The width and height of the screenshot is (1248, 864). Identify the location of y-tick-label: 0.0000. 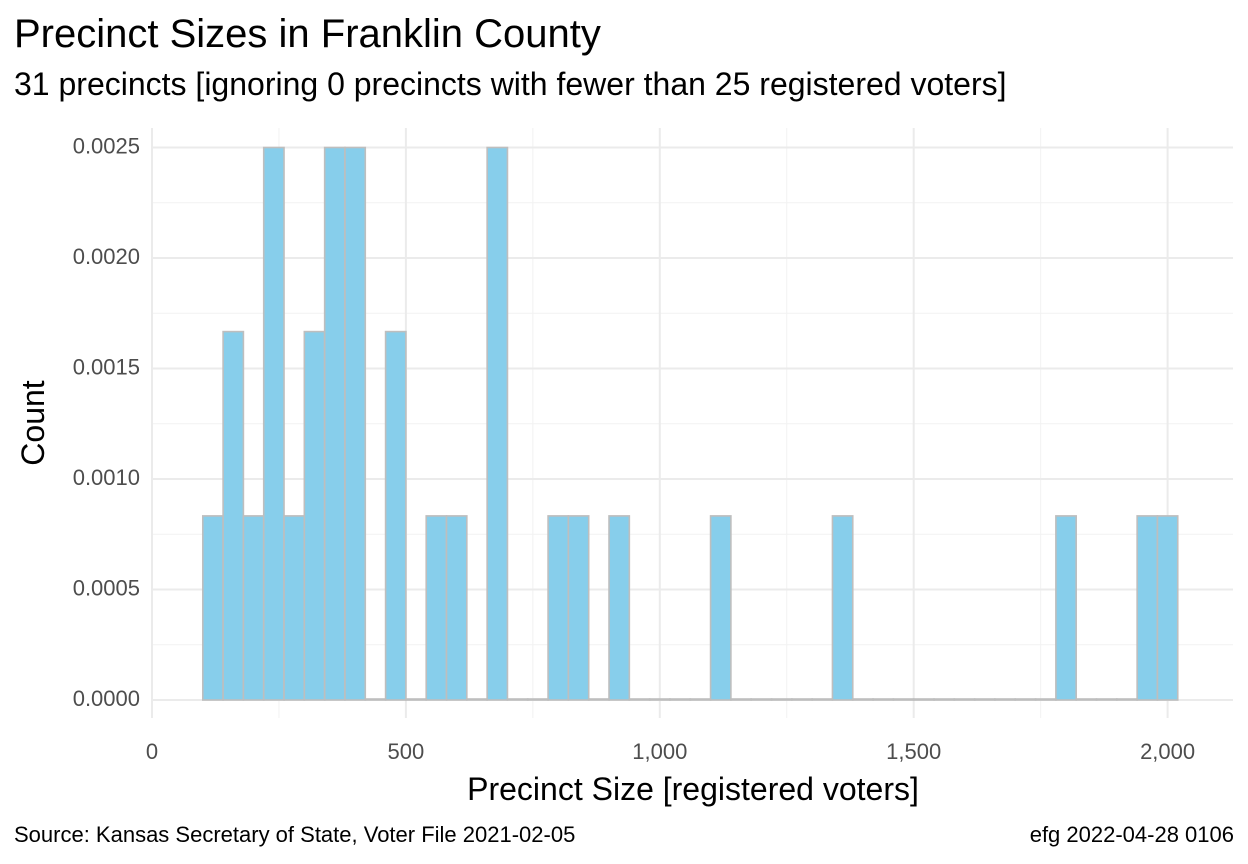
(106, 698).